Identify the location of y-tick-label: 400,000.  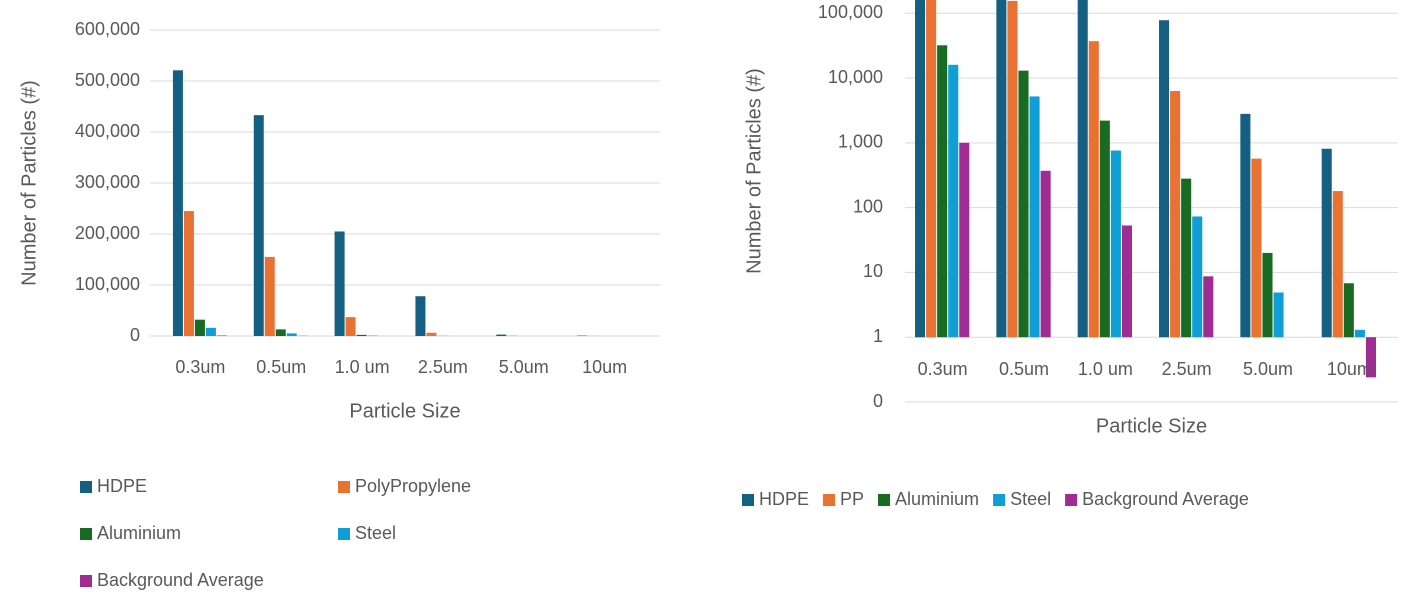
(107, 131).